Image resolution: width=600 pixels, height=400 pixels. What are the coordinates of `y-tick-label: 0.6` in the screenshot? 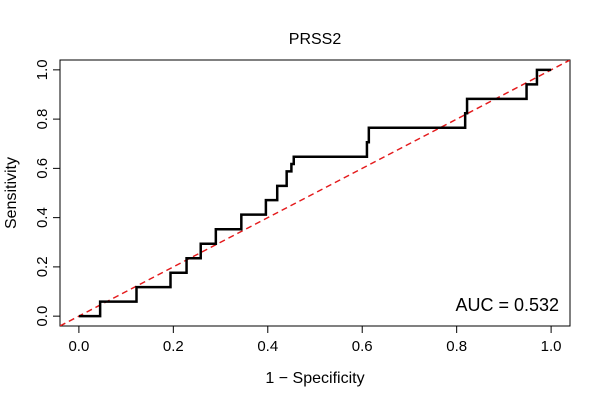 It's located at (42, 168).